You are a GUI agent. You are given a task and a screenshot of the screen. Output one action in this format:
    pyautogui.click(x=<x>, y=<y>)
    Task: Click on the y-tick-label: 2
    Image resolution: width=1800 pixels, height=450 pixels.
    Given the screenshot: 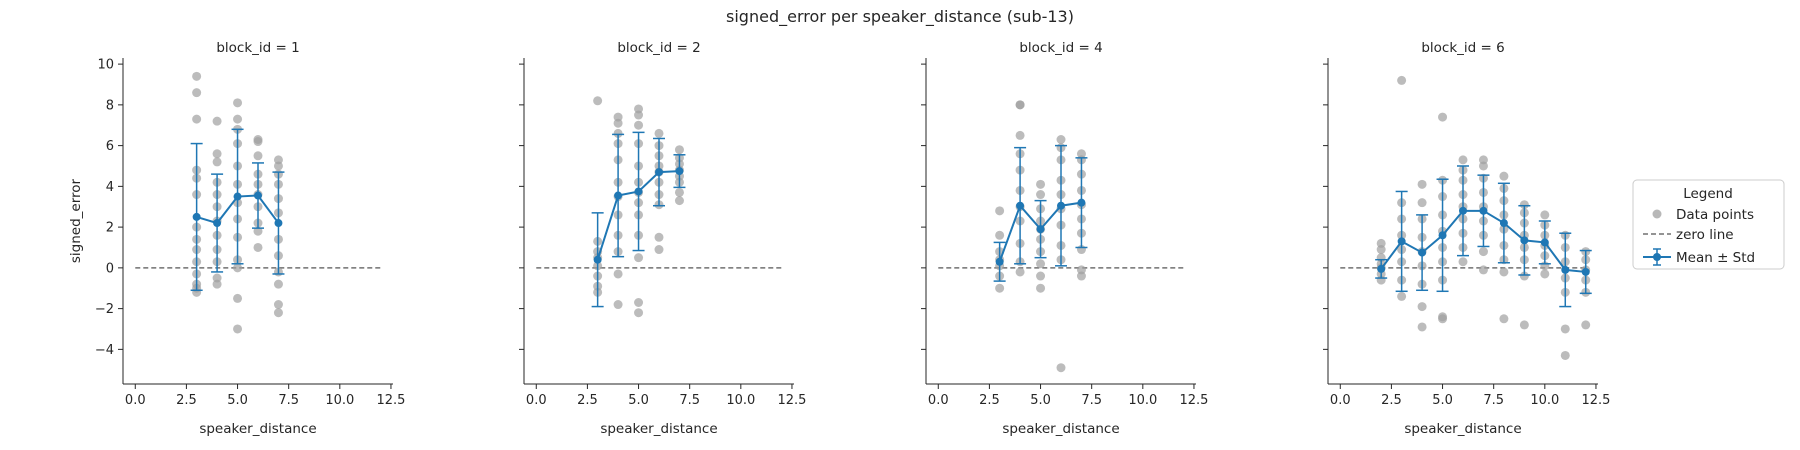 What is the action you would take?
    pyautogui.click(x=110, y=228)
    